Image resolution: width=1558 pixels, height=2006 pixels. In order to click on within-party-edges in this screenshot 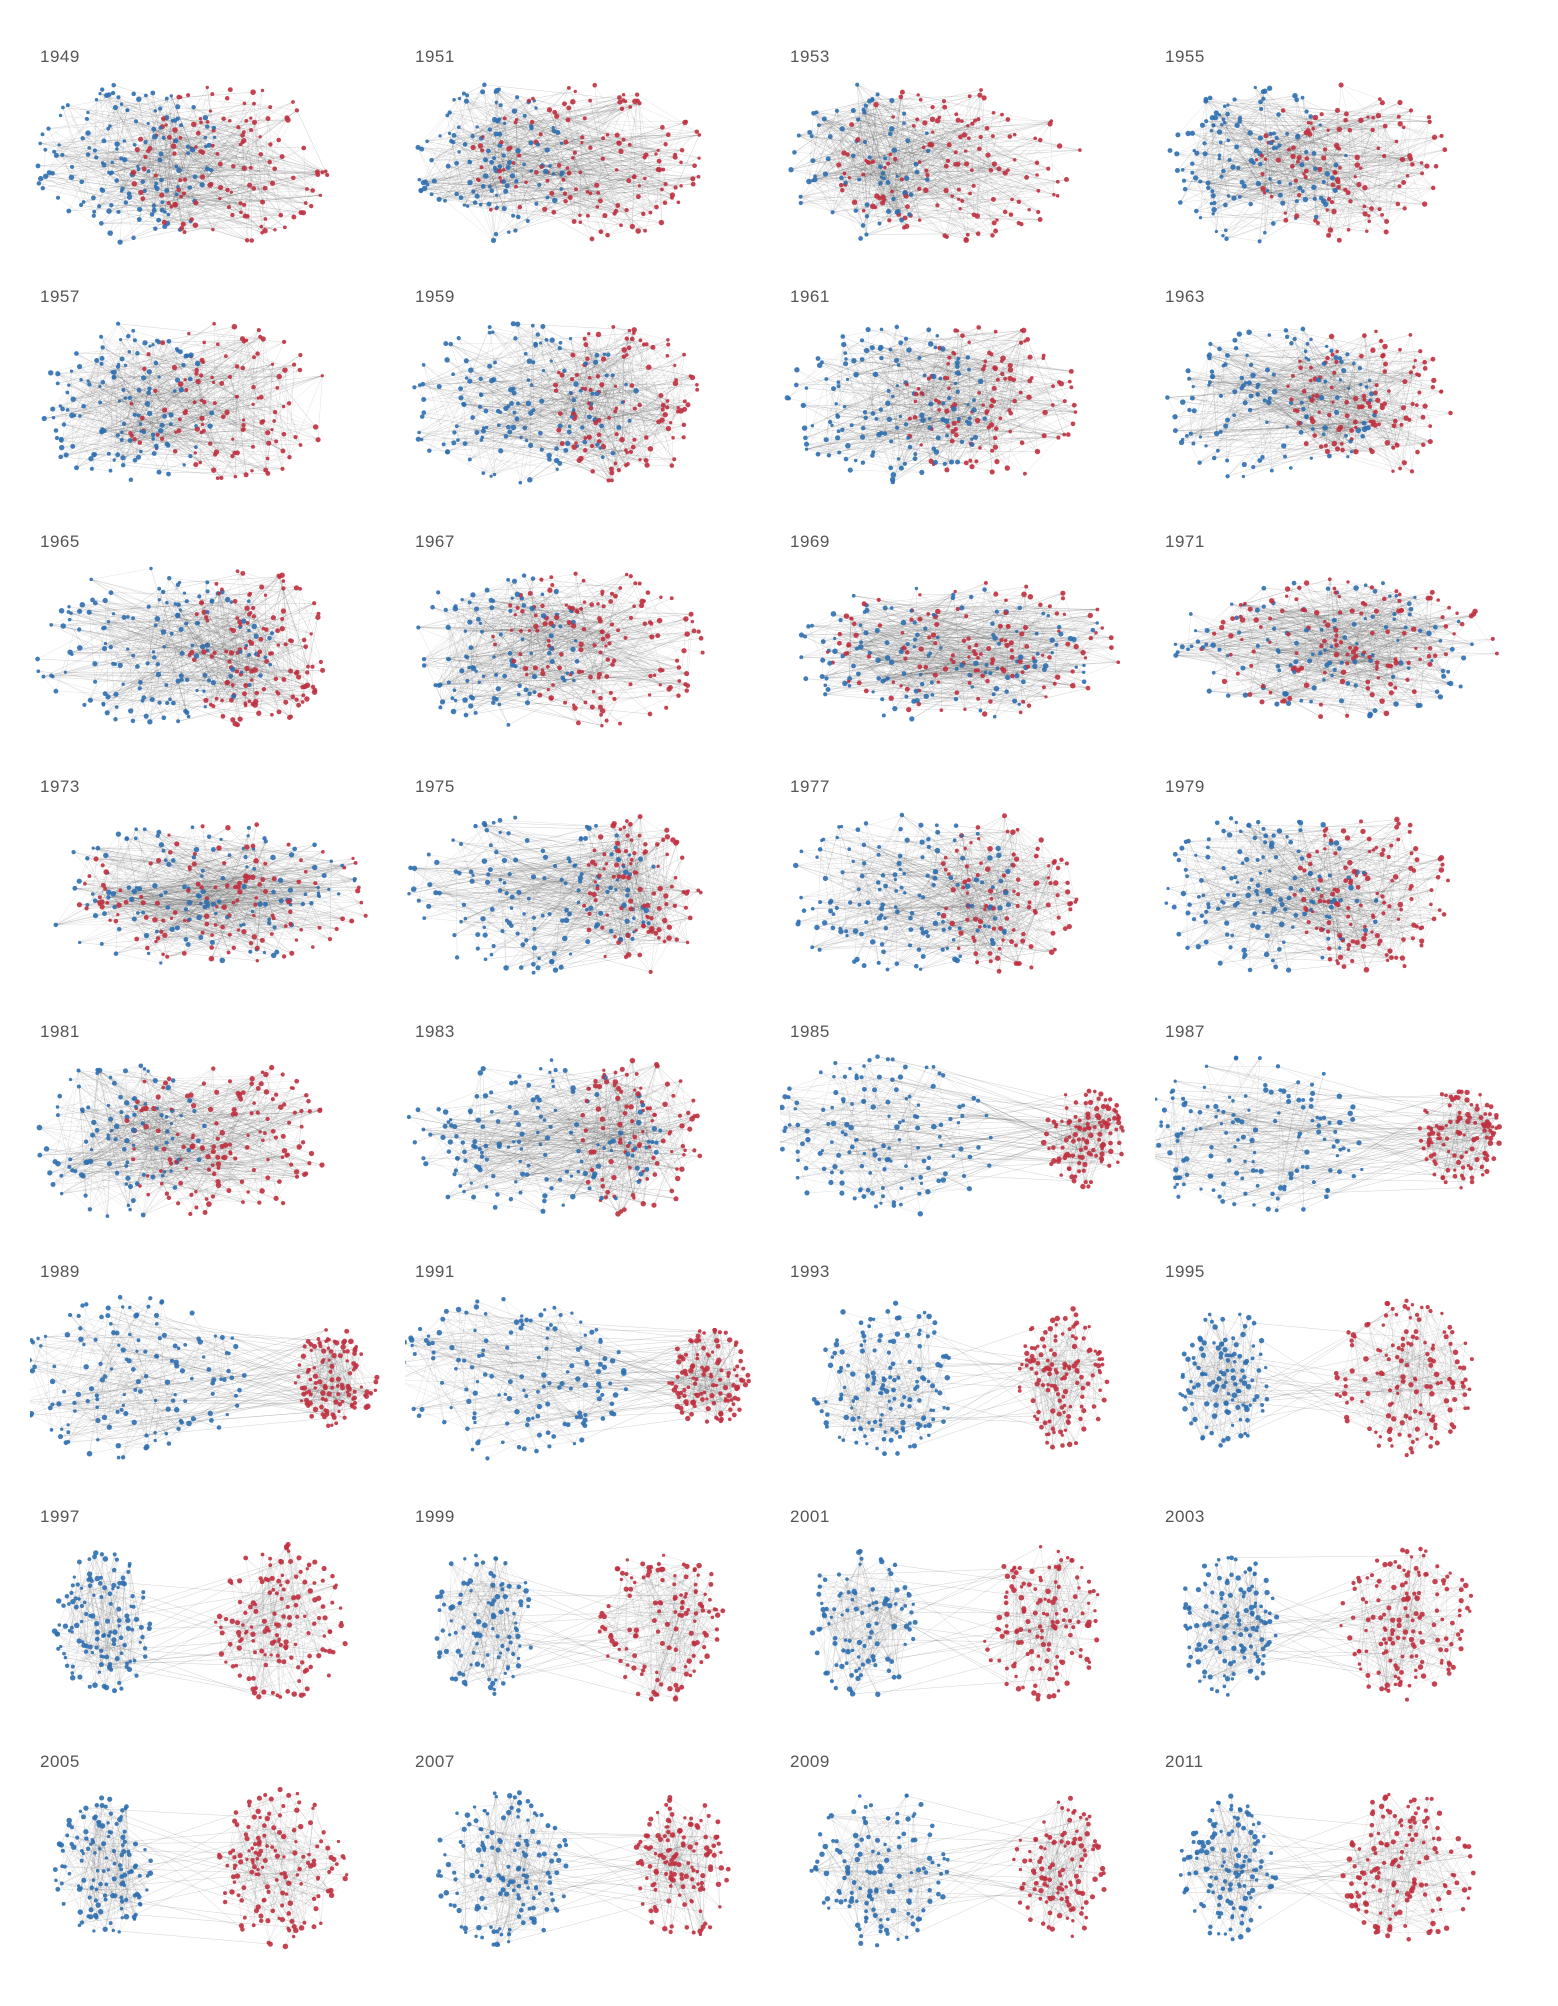, I will do `click(554, 1137)`.